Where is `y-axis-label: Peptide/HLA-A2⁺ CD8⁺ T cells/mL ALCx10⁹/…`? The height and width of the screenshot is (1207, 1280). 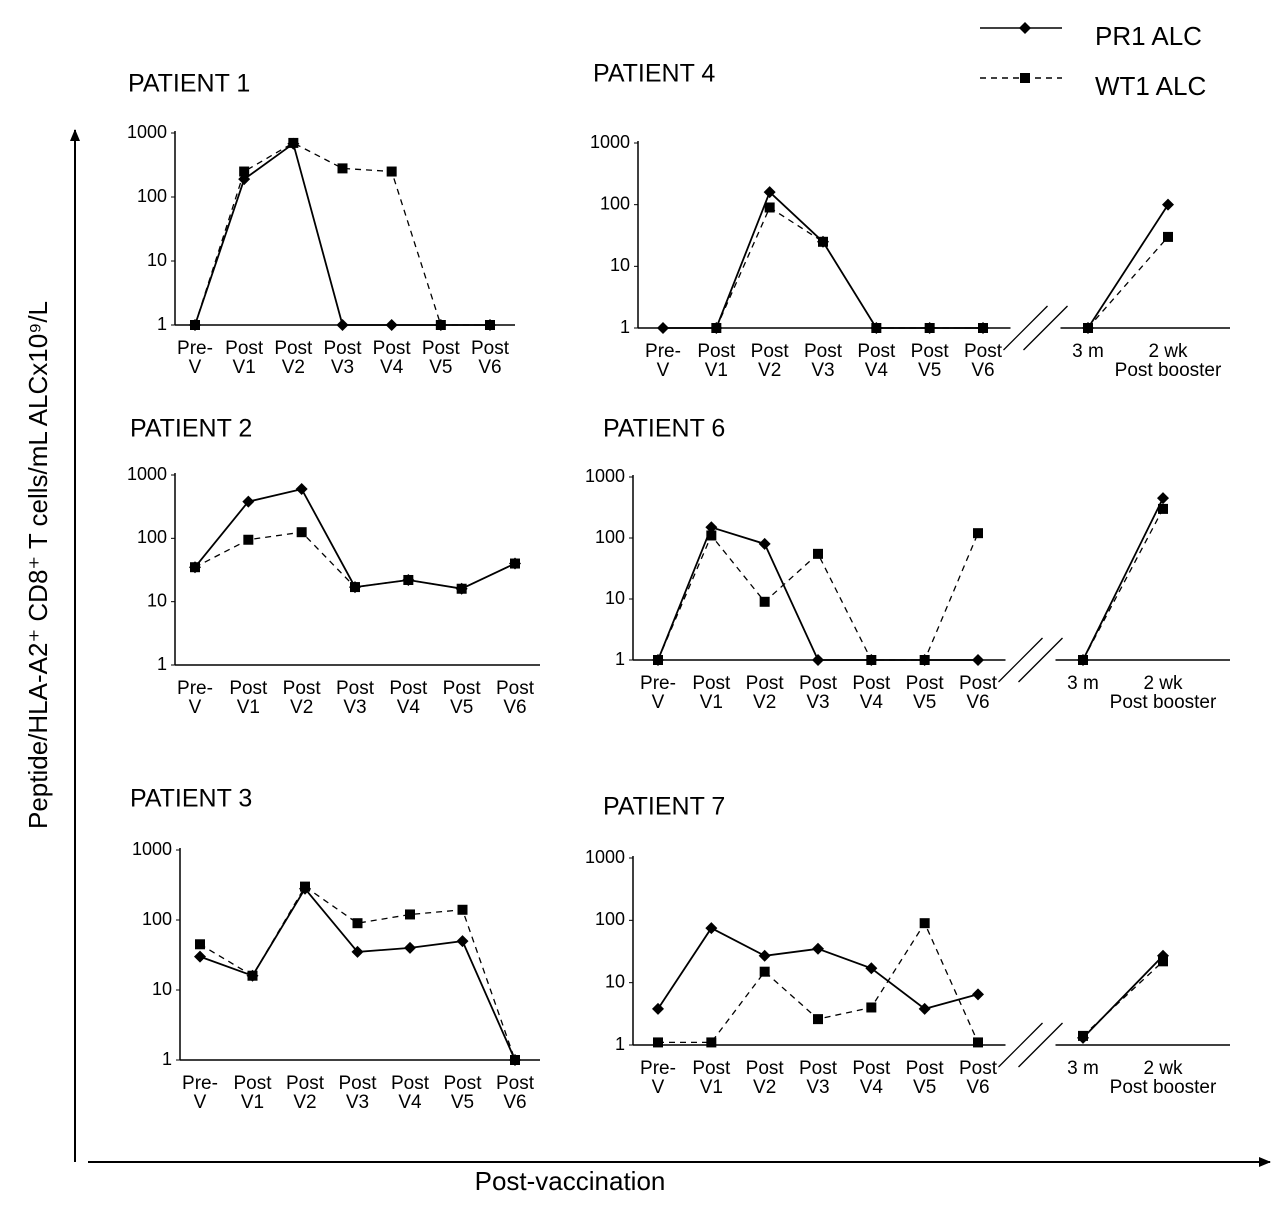
y-axis-label: Peptide/HLA-A2⁺ CD8⁺ T cells/mL ALCx10⁹/… is located at coordinates (38, 565).